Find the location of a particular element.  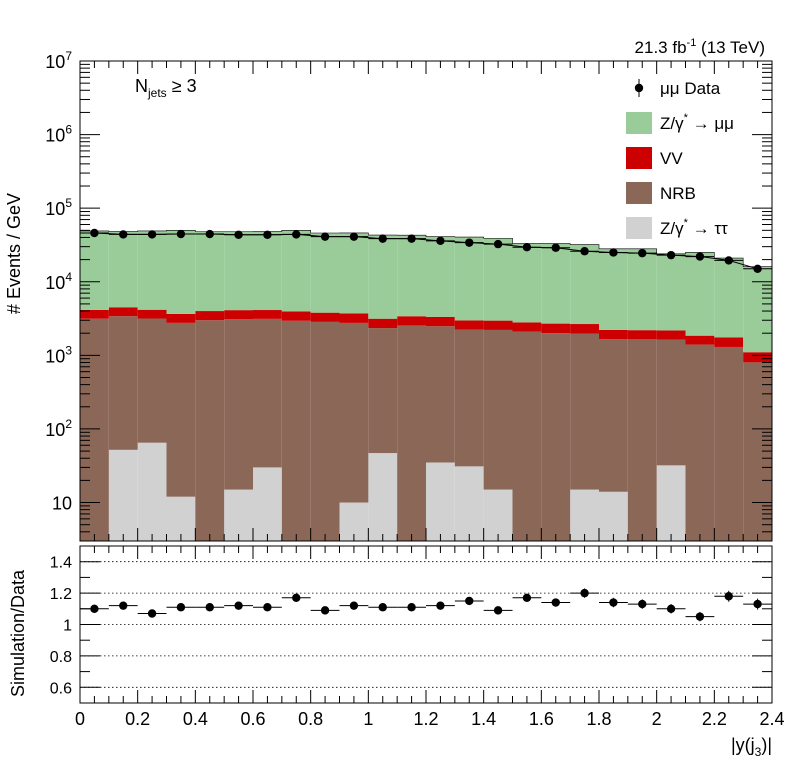

ratio-y-tick-label-3: 1.2 is located at coordinates (61, 594).